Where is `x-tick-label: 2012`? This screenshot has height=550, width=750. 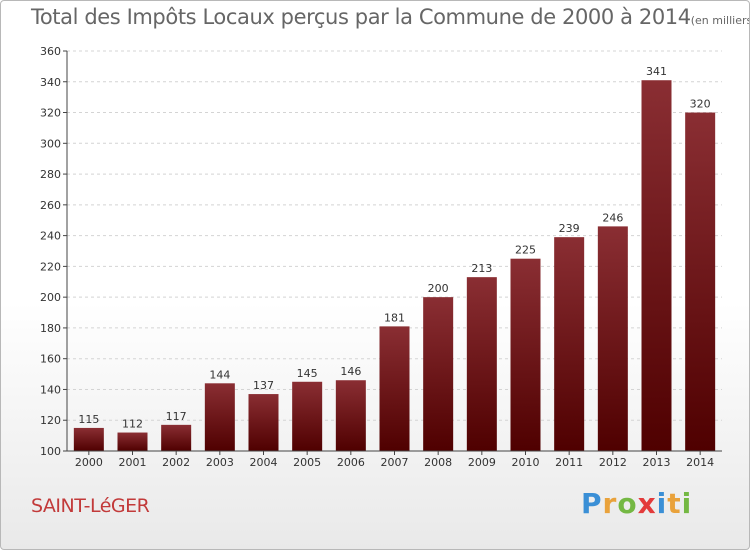
x-tick-label: 2012 is located at coordinates (613, 462).